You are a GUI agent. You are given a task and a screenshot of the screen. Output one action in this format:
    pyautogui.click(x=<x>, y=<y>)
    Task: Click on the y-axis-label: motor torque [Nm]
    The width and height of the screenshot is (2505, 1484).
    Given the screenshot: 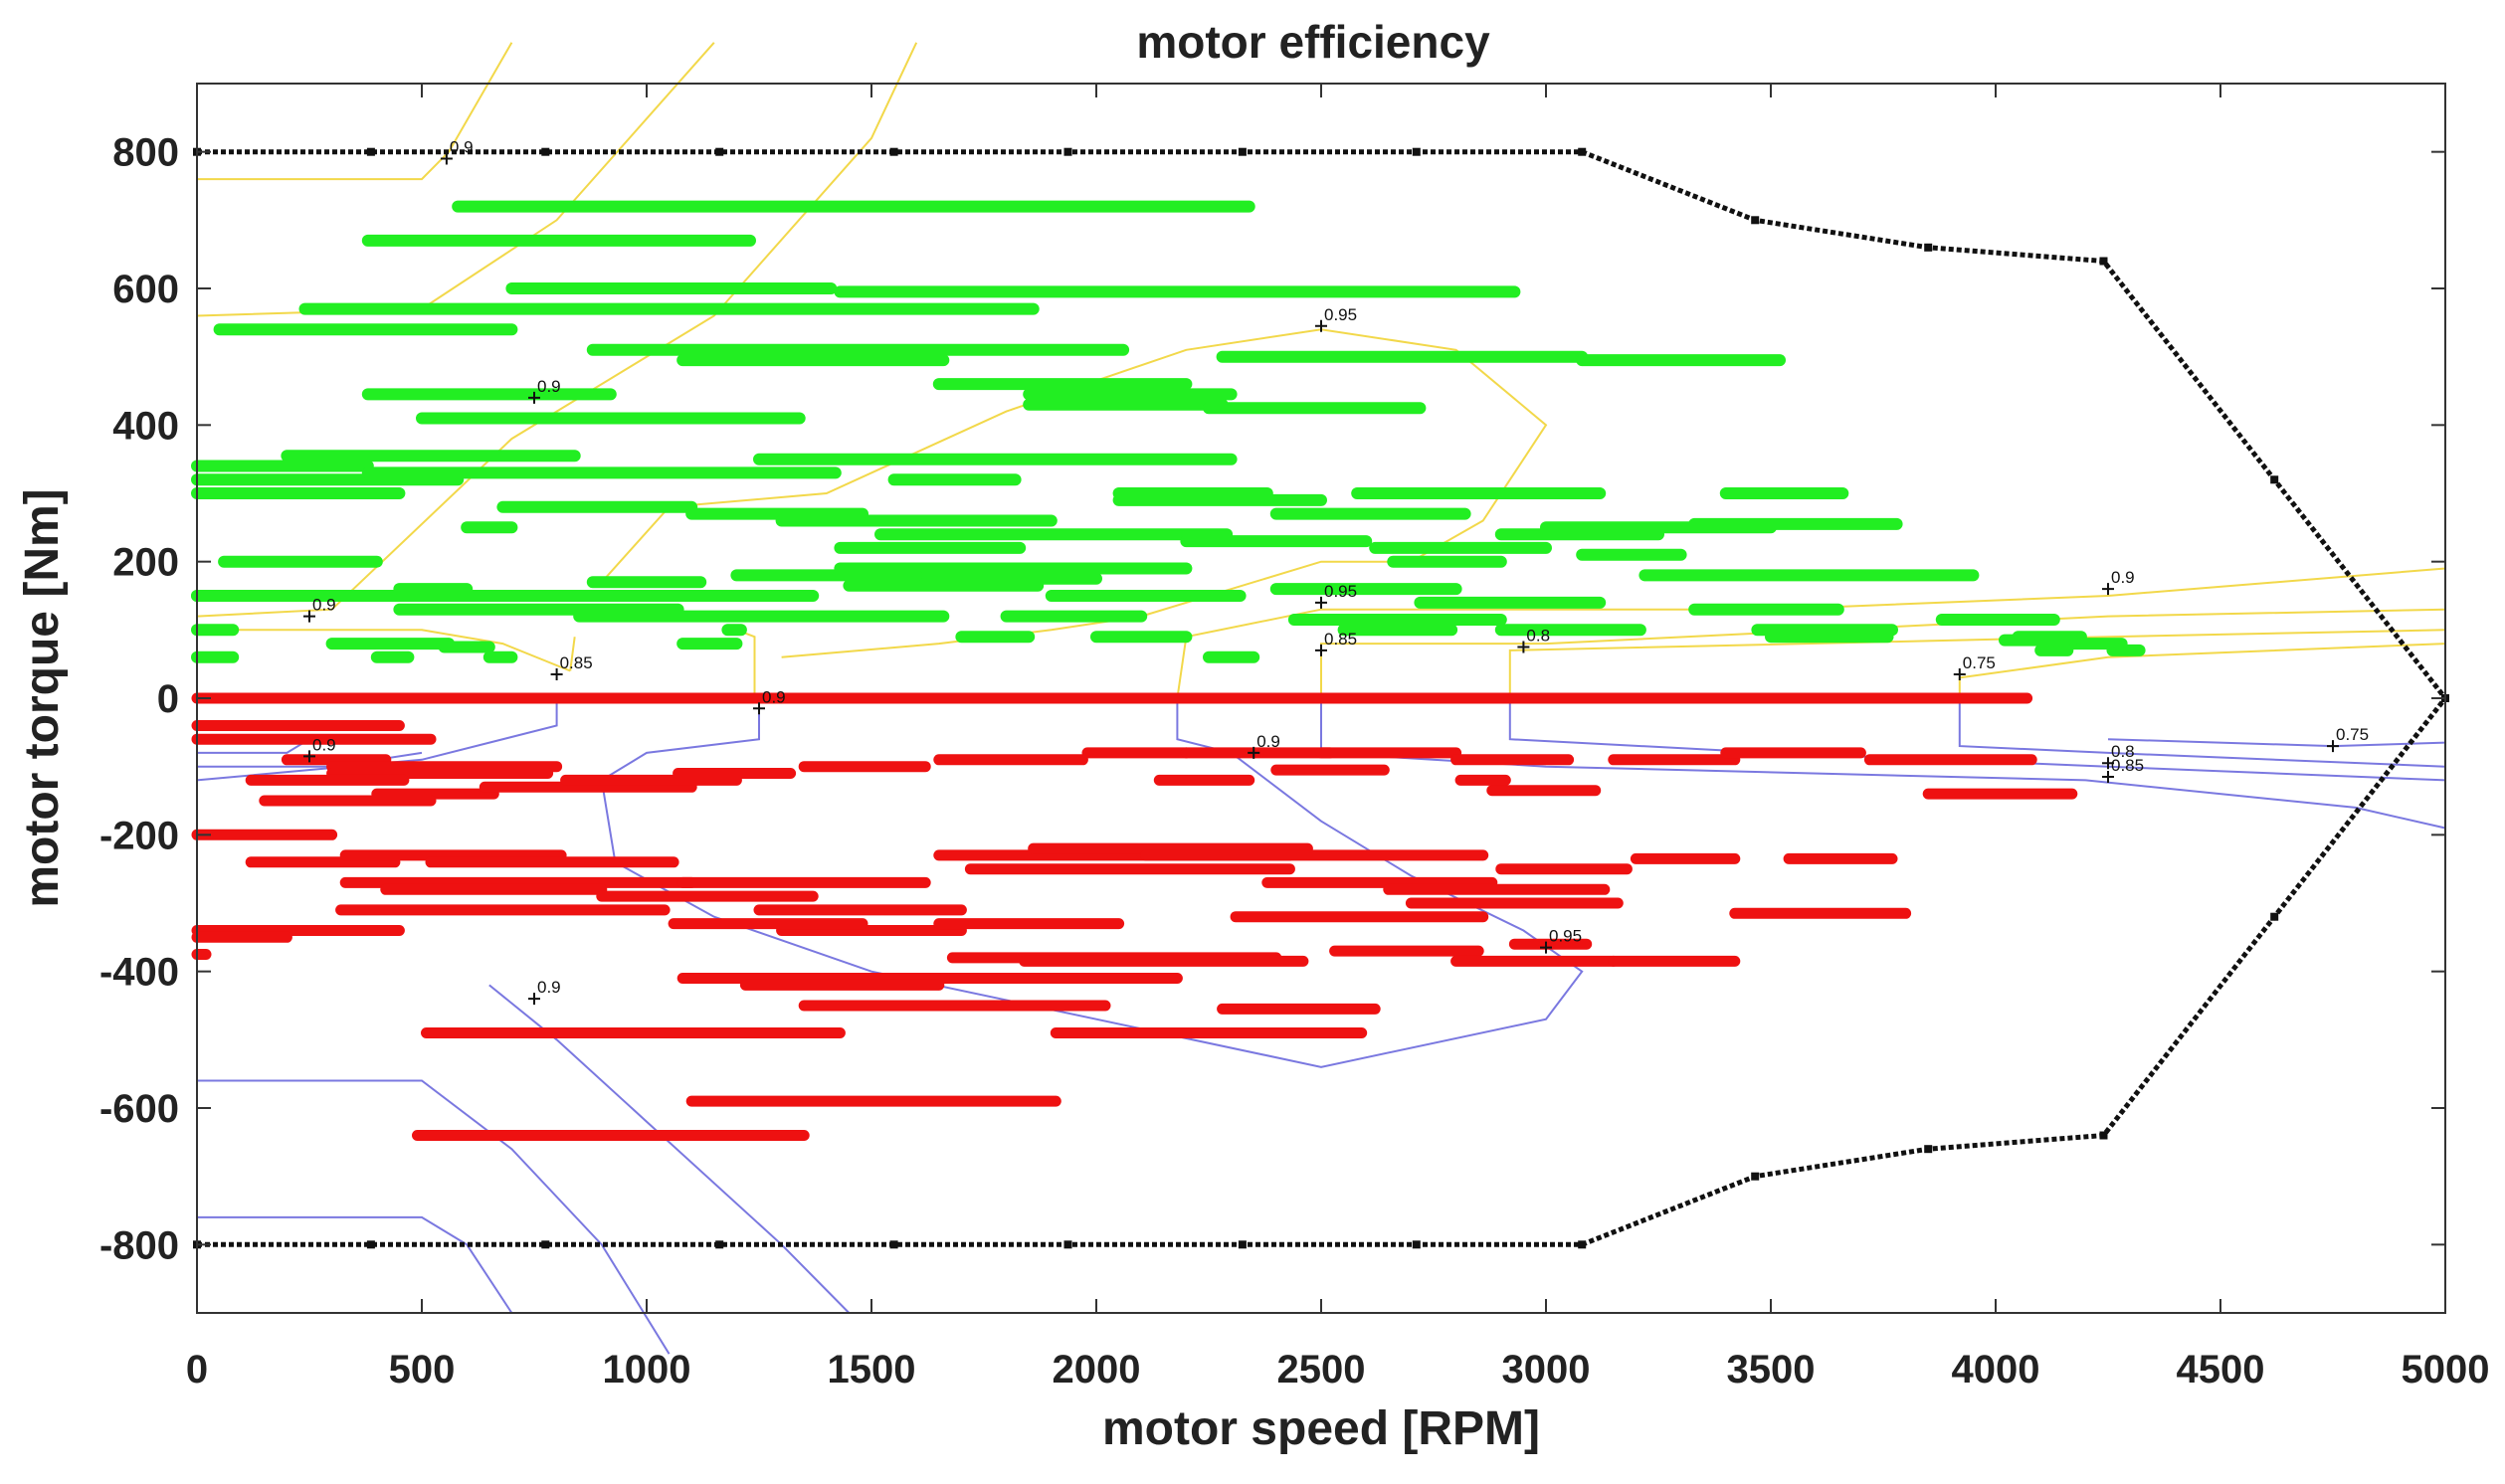 What is the action you would take?
    pyautogui.click(x=42, y=697)
    